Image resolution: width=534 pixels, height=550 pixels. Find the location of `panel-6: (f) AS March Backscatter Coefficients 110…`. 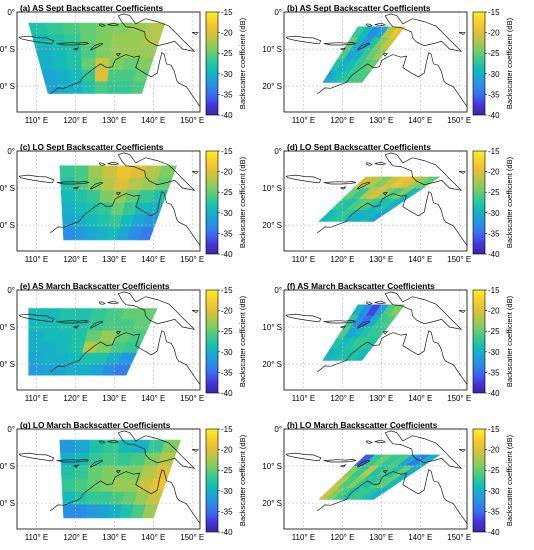

panel-6: (f) AS March Backscatter Coefficients 110… is located at coordinates (388, 342).